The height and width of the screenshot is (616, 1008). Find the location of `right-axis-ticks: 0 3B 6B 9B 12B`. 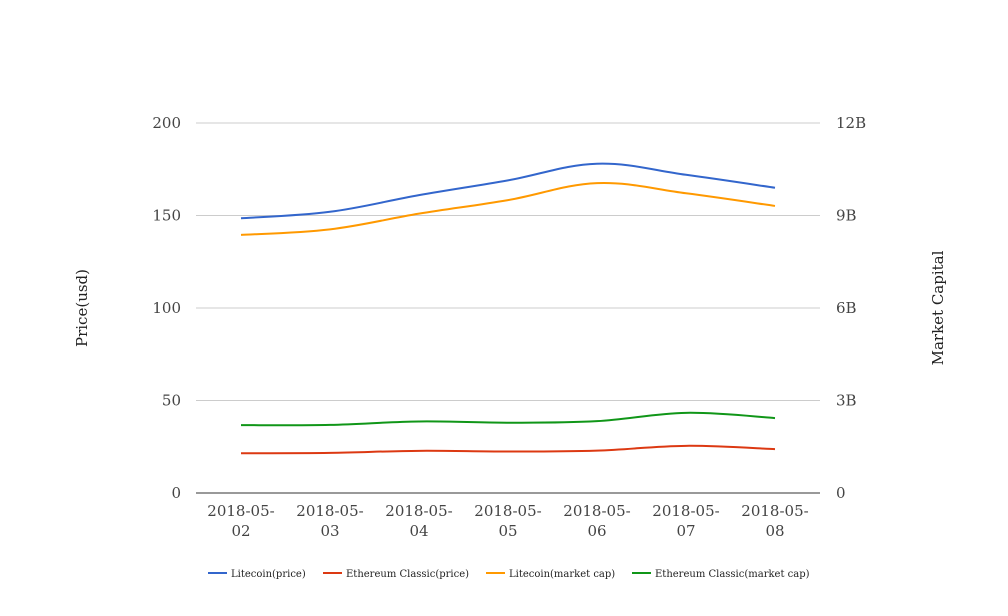

right-axis-ticks: 0 3B 6B 9B 12B is located at coordinates (851, 308).